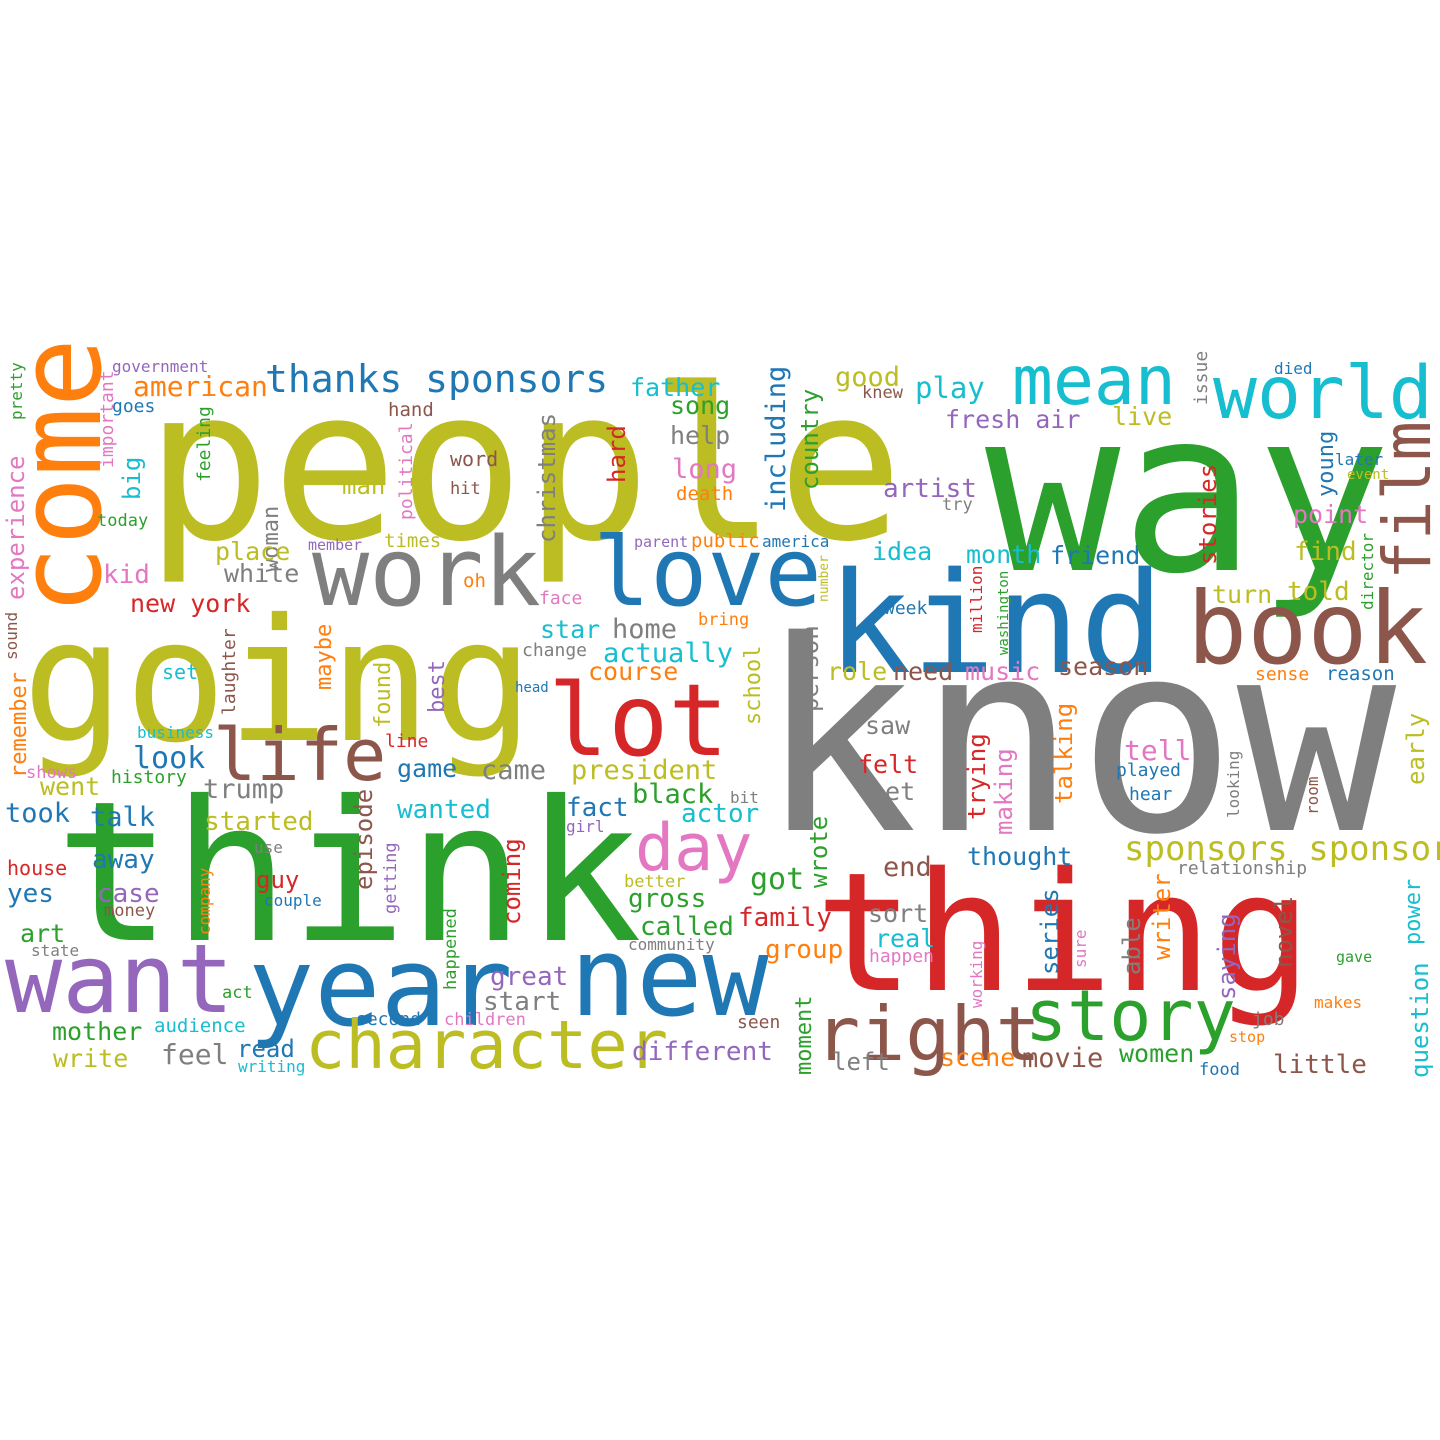  Describe the element at coordinates (1326, 464) in the screenshot. I see `word-young: young` at that location.